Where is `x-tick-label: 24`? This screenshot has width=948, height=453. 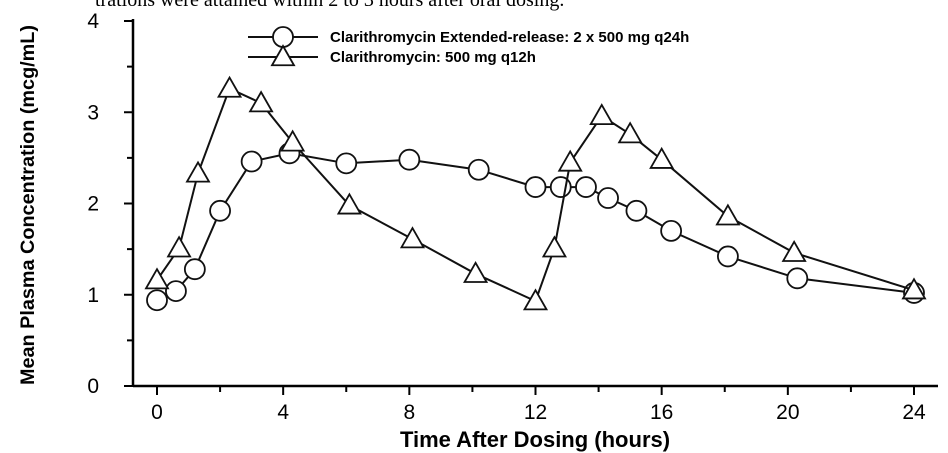 x-tick-label: 24 is located at coordinates (914, 412).